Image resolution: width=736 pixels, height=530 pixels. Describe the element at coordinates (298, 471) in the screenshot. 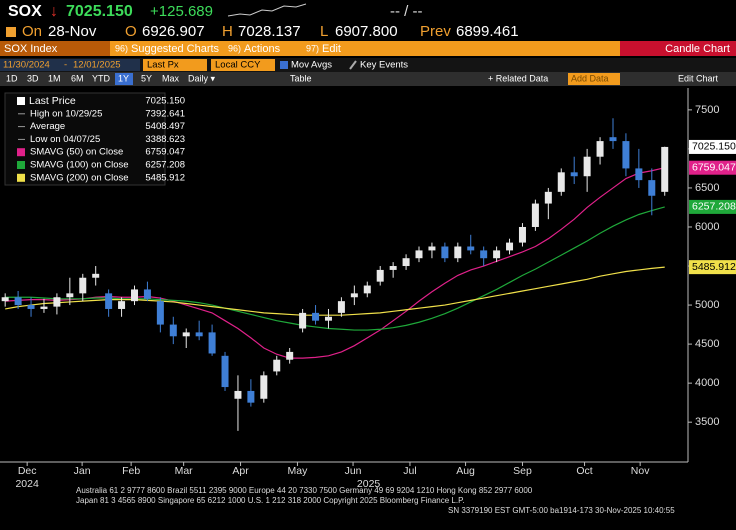

I see `x-tick-label: May` at that location.